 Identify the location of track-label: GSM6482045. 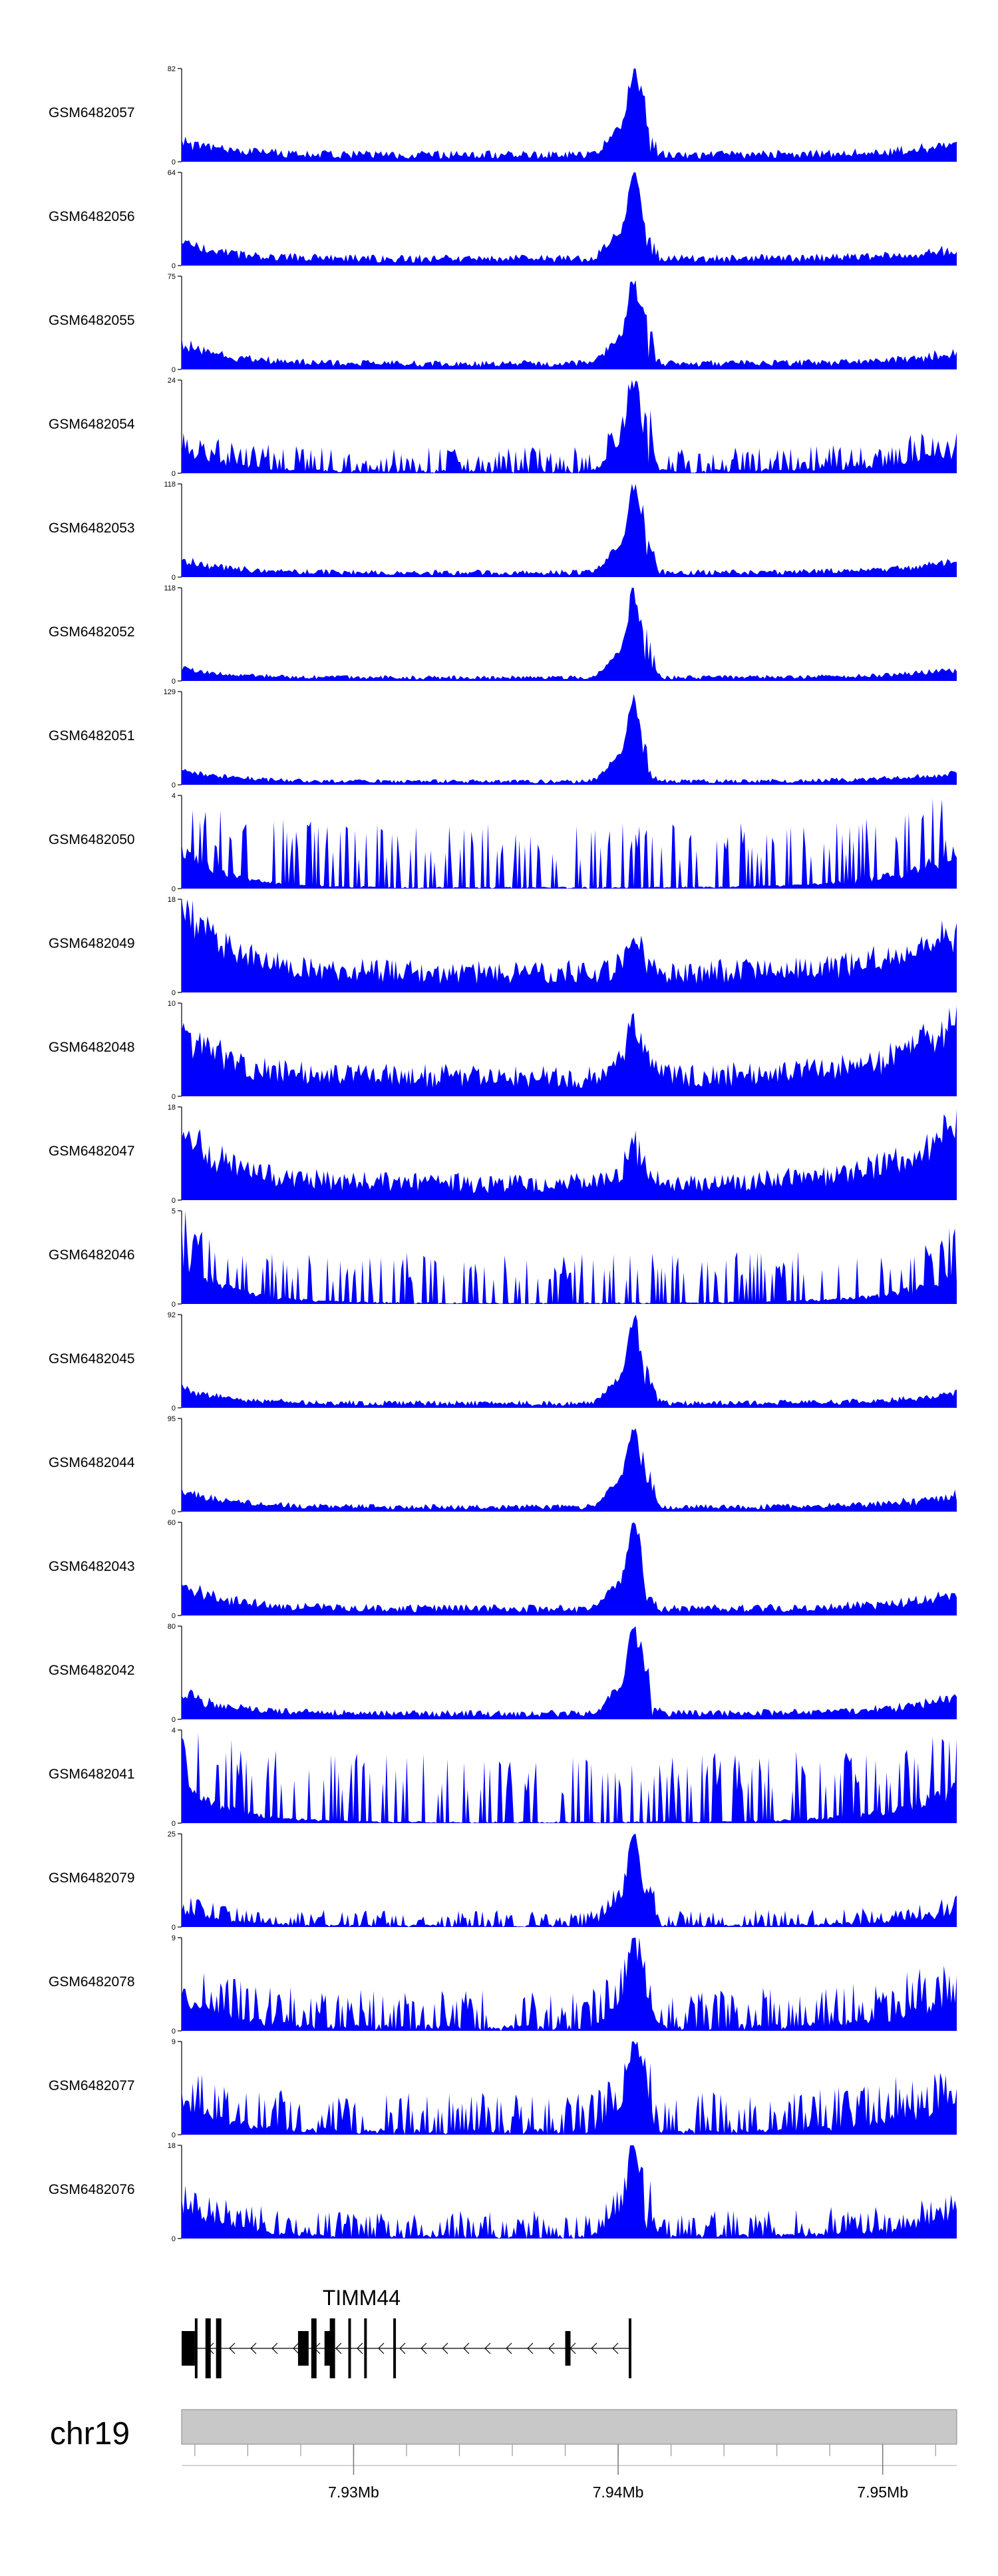
(92, 1359).